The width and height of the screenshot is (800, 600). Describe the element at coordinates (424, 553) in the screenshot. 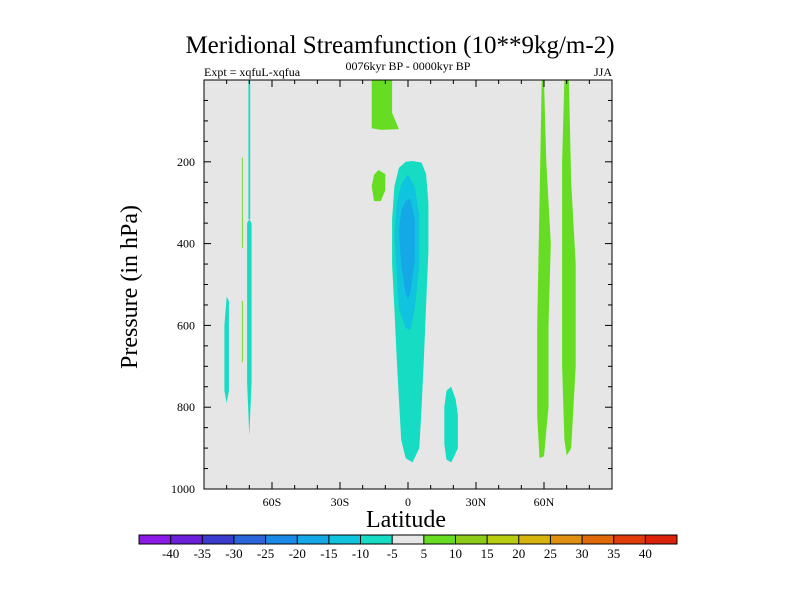

I see `colorbar-label: 5` at that location.